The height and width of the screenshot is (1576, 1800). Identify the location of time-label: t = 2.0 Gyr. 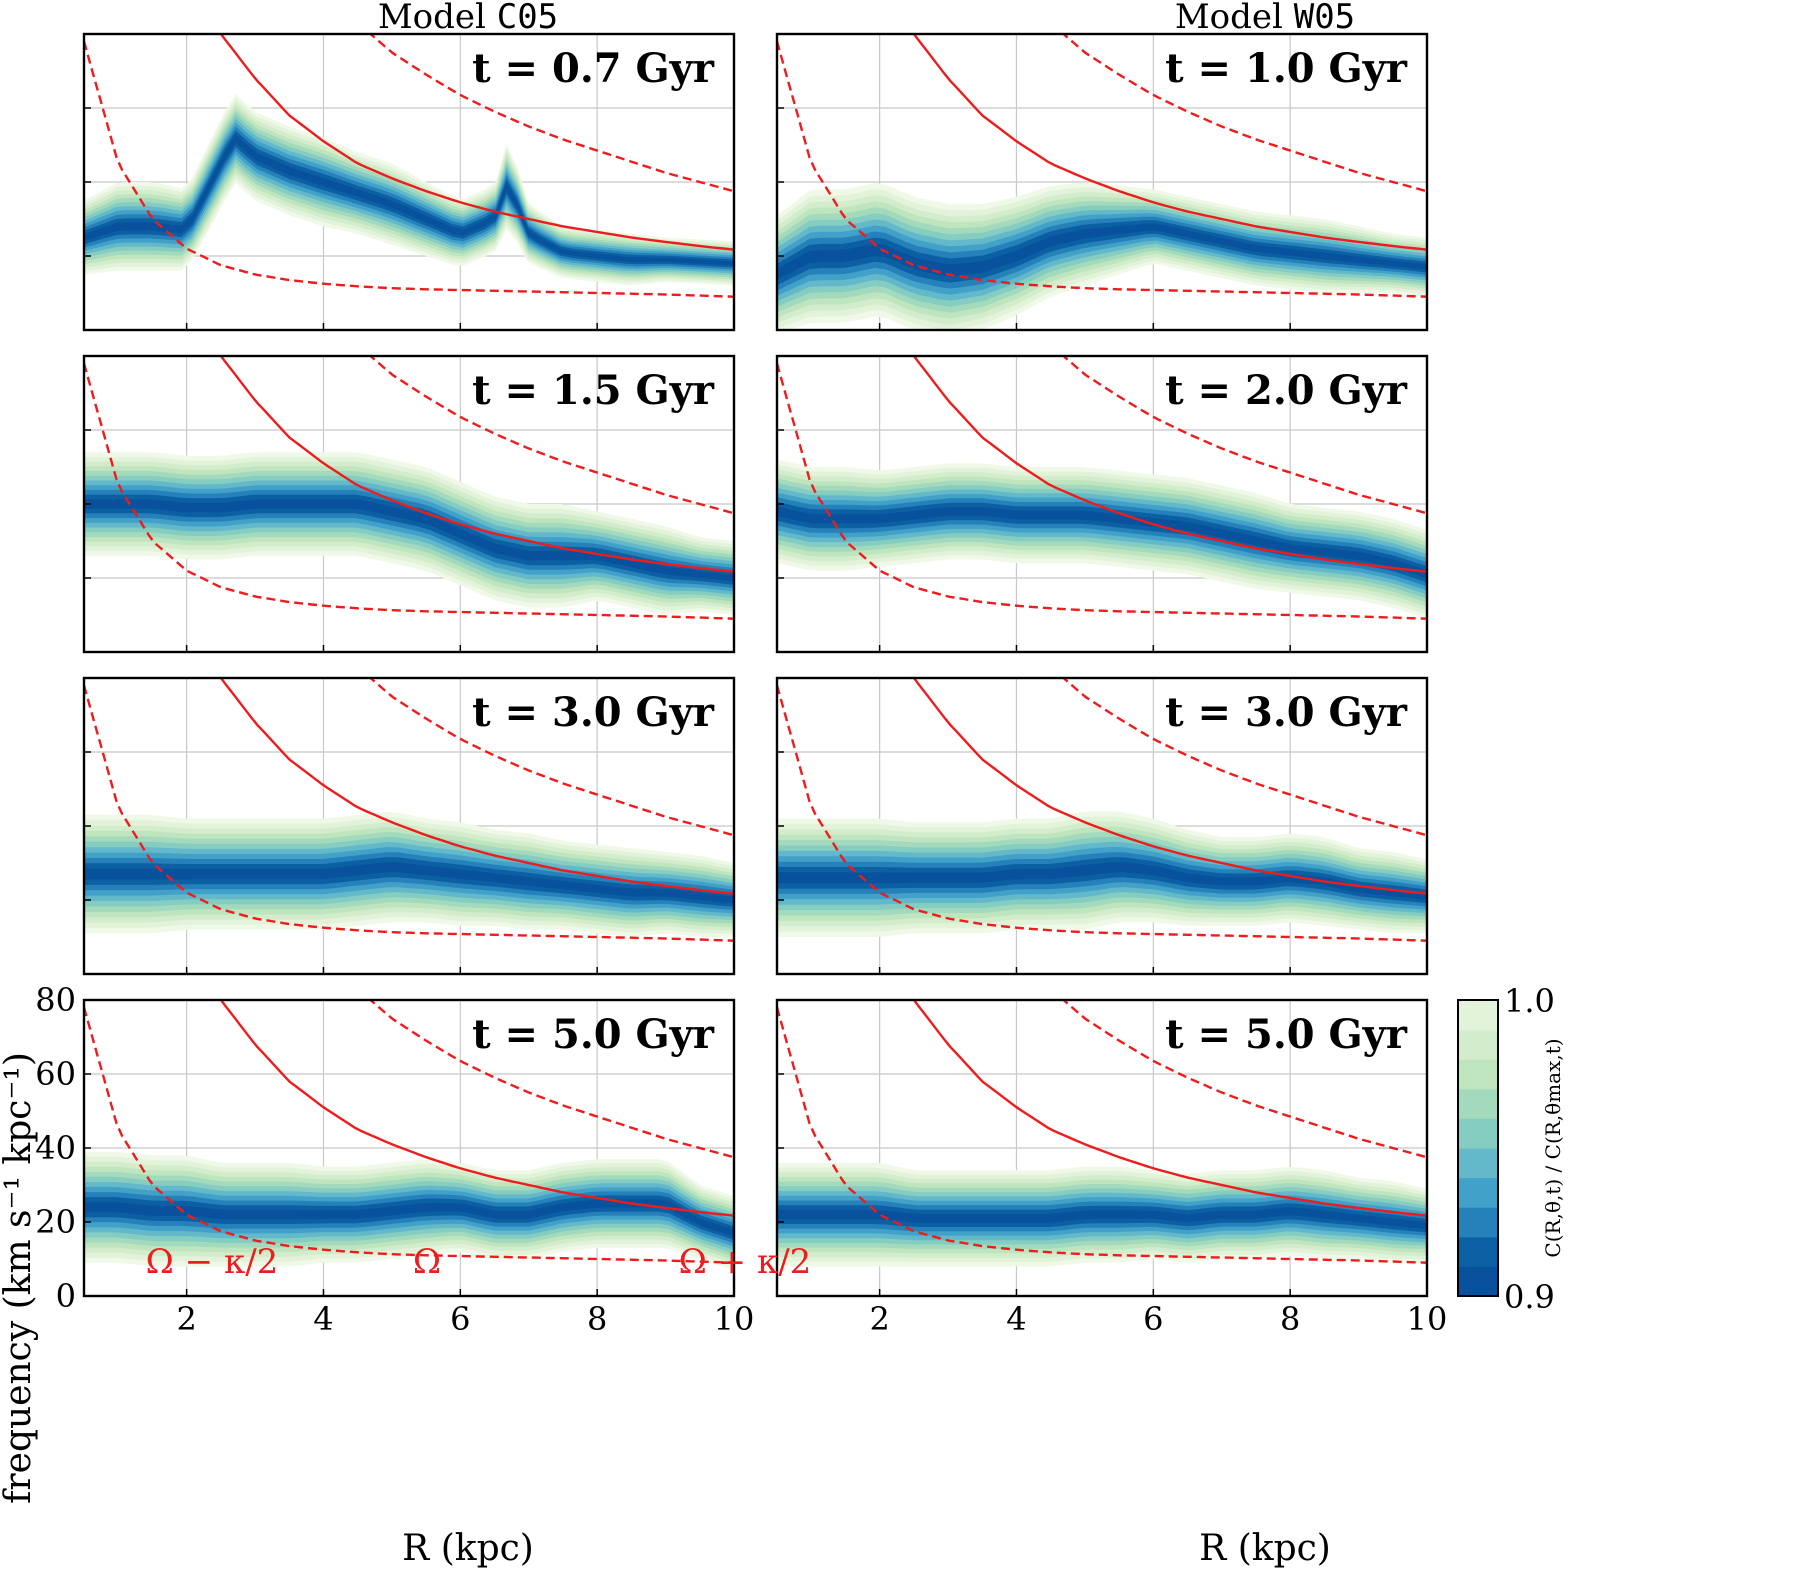
(1286, 390).